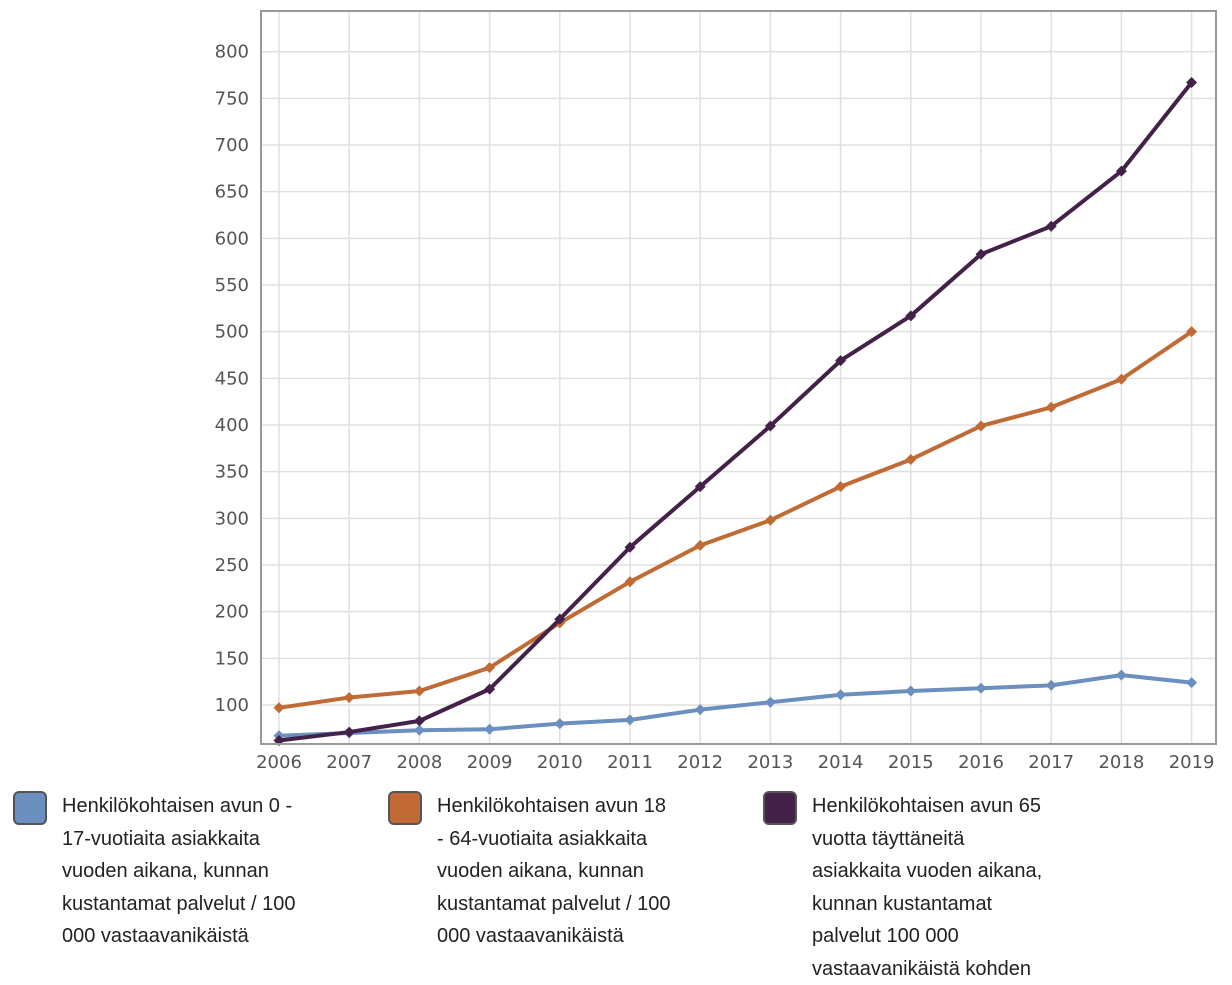 This screenshot has height=985, width=1232. What do you see at coordinates (927, 936) in the screenshot?
I see `legend-65-line: palvelut 100 000` at bounding box center [927, 936].